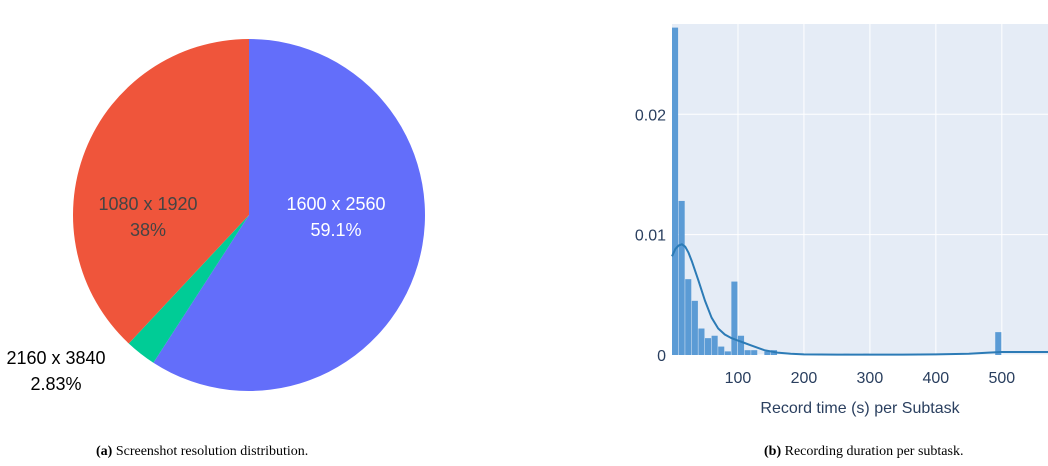  Describe the element at coordinates (860, 408) in the screenshot. I see `x-axis-label: Record time (s) per Subtask` at that location.